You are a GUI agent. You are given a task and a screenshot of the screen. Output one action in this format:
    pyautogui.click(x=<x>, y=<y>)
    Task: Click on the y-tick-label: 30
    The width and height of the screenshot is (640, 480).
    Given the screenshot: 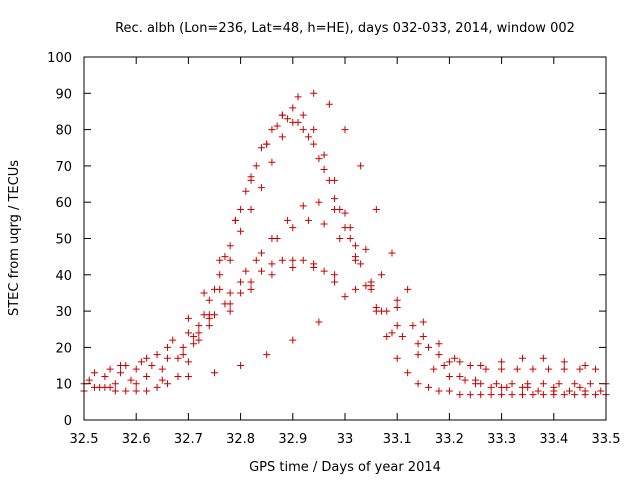 What is the action you would take?
    pyautogui.click(x=63, y=312)
    